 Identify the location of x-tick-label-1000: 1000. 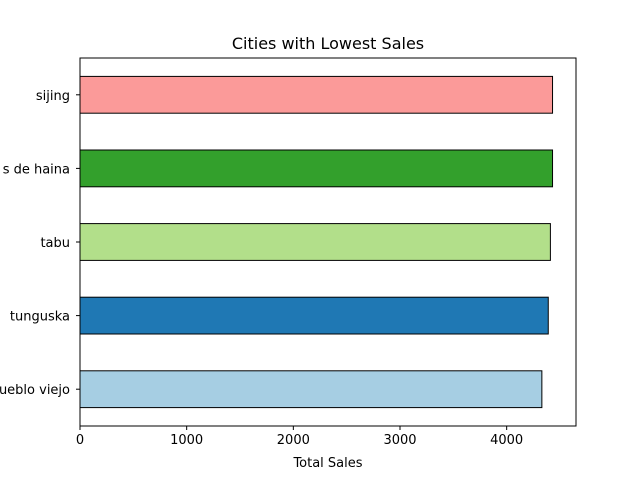
(186, 440).